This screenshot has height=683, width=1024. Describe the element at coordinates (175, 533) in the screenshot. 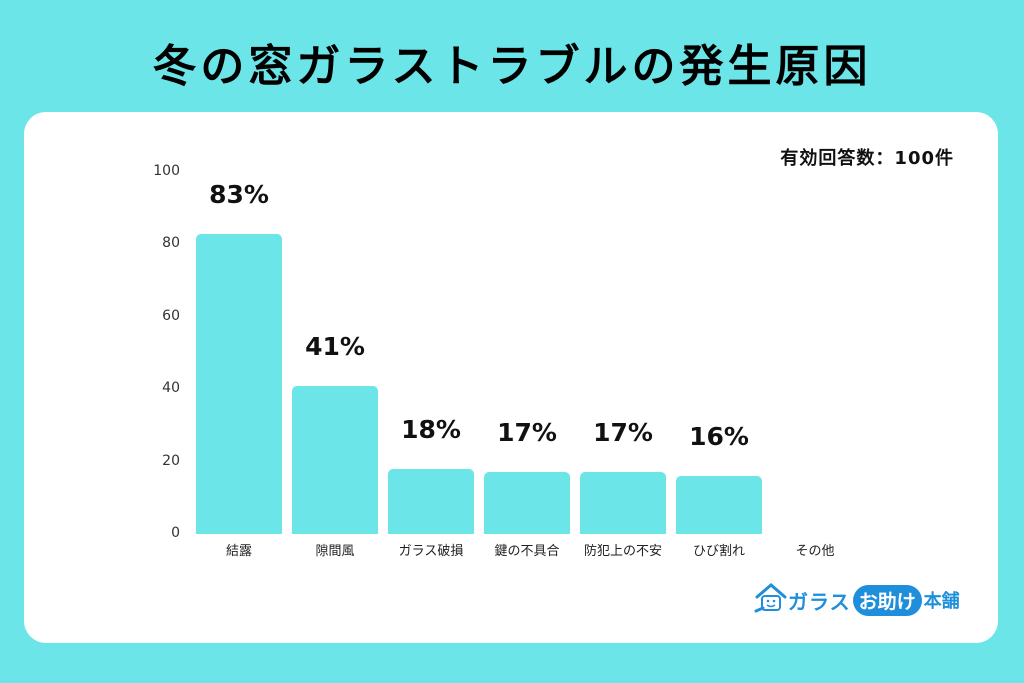

I see `y-tick-label: 0` at that location.